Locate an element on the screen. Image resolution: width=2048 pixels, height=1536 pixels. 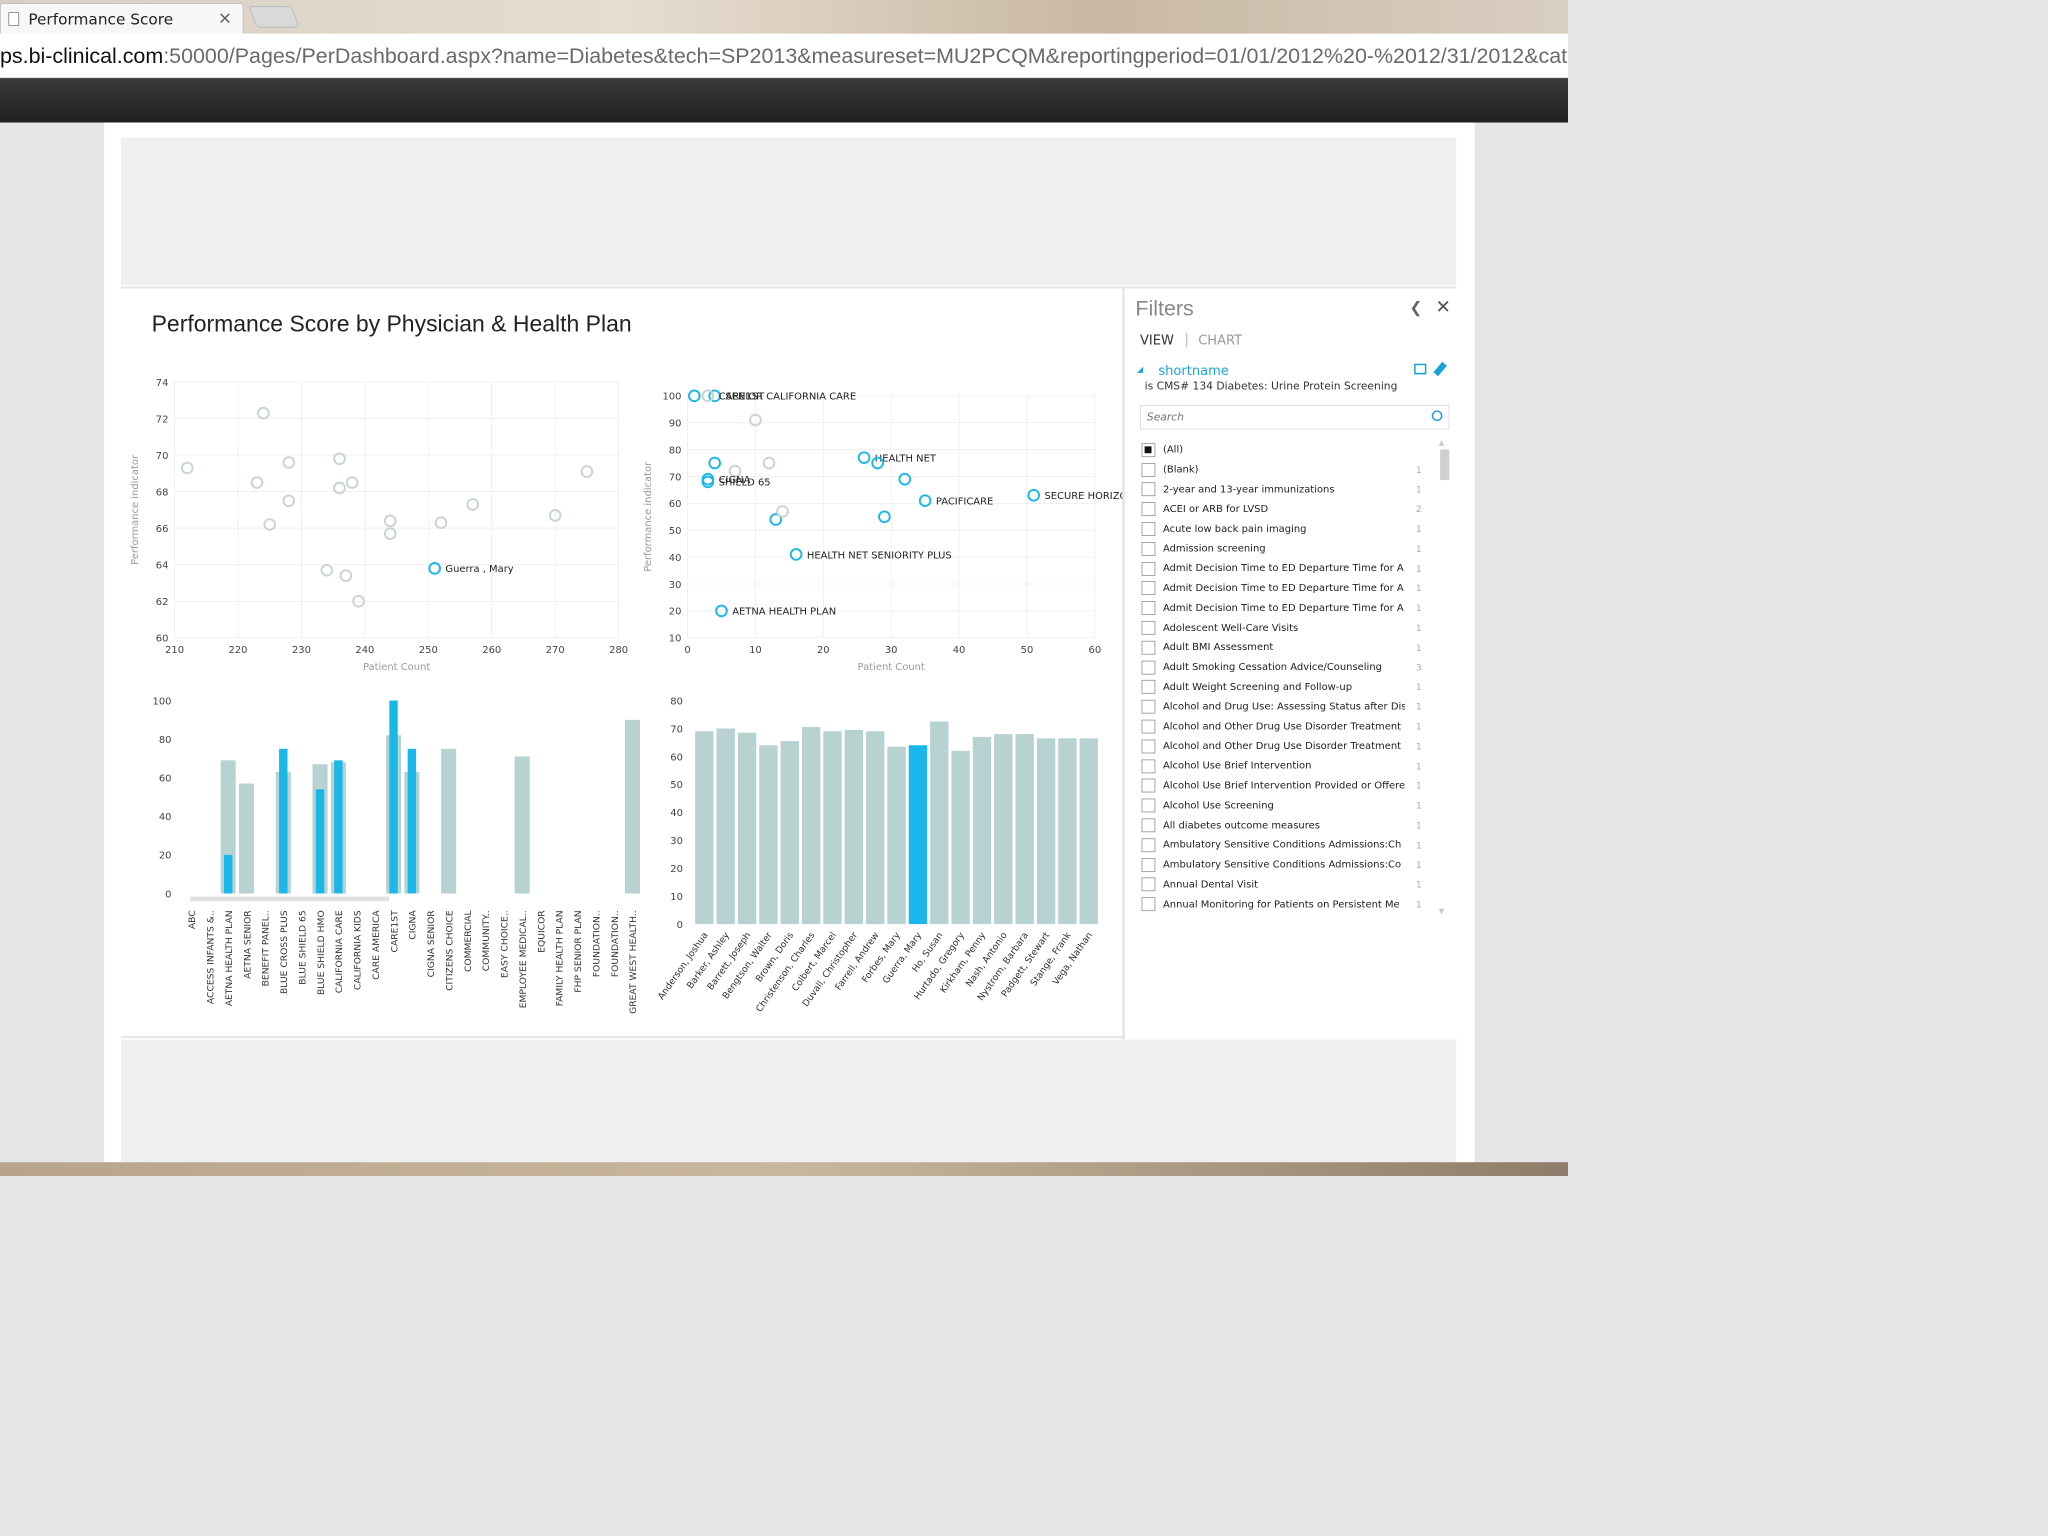
filter-item: Adult Weight Screening and Follow-up 1 is located at coordinates (1291, 687).